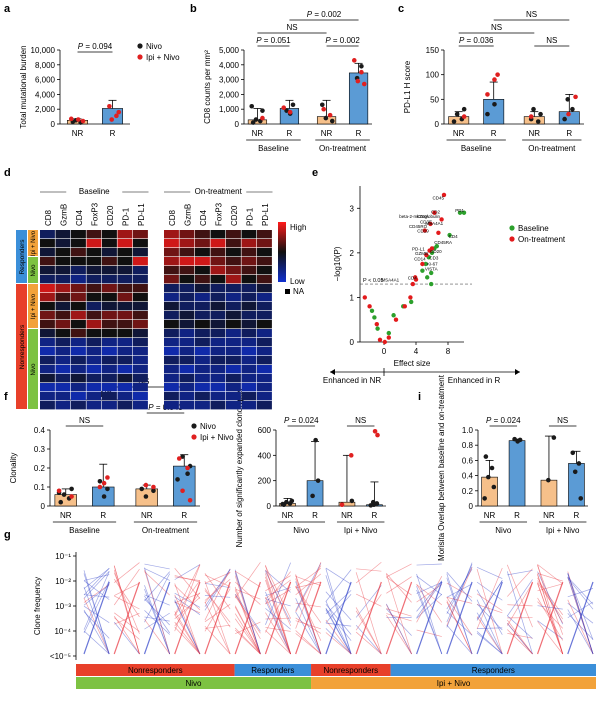 Image resolution: width=600 pixels, height=708 pixels. Describe the element at coordinates (21, 346) in the screenshot. I see `row-group-bar` at that location.